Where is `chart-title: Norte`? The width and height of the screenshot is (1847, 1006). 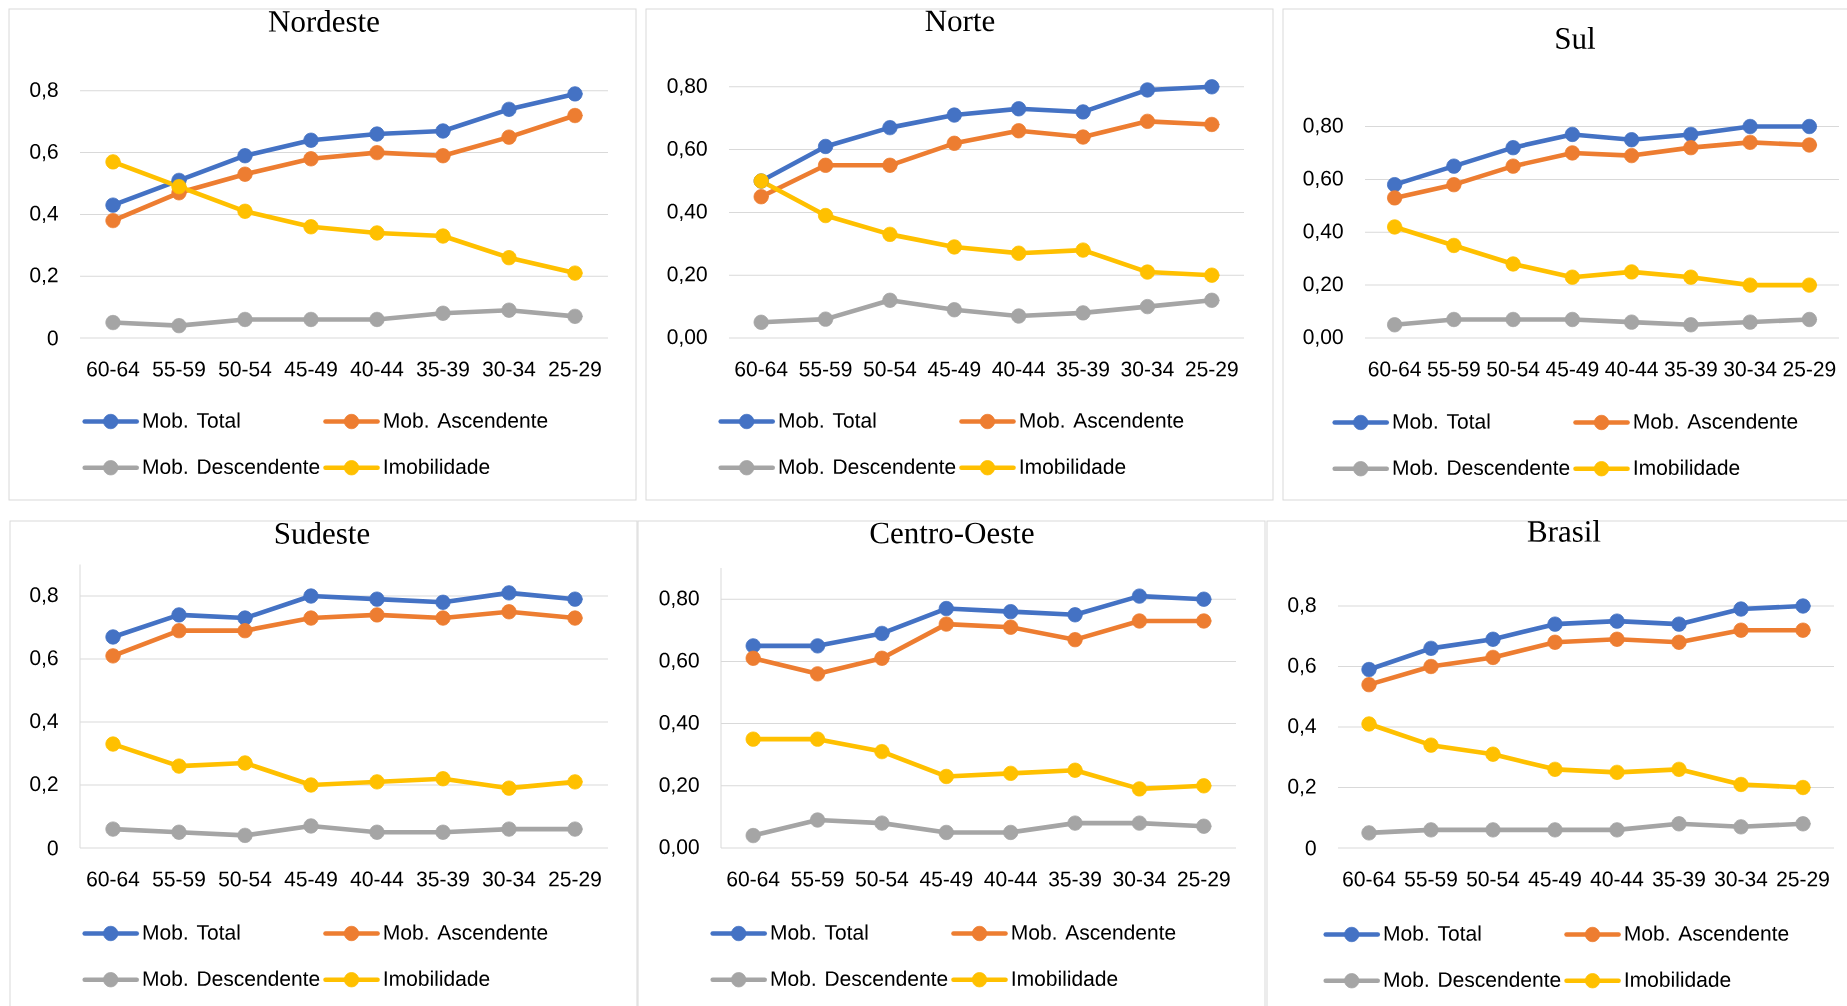 chart-title: Norte is located at coordinates (960, 21).